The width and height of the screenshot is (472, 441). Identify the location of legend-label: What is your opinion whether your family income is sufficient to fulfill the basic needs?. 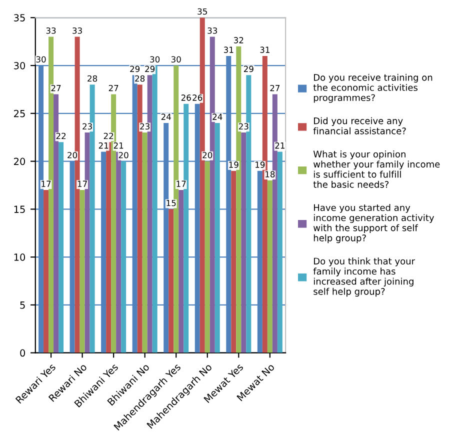
(376, 169).